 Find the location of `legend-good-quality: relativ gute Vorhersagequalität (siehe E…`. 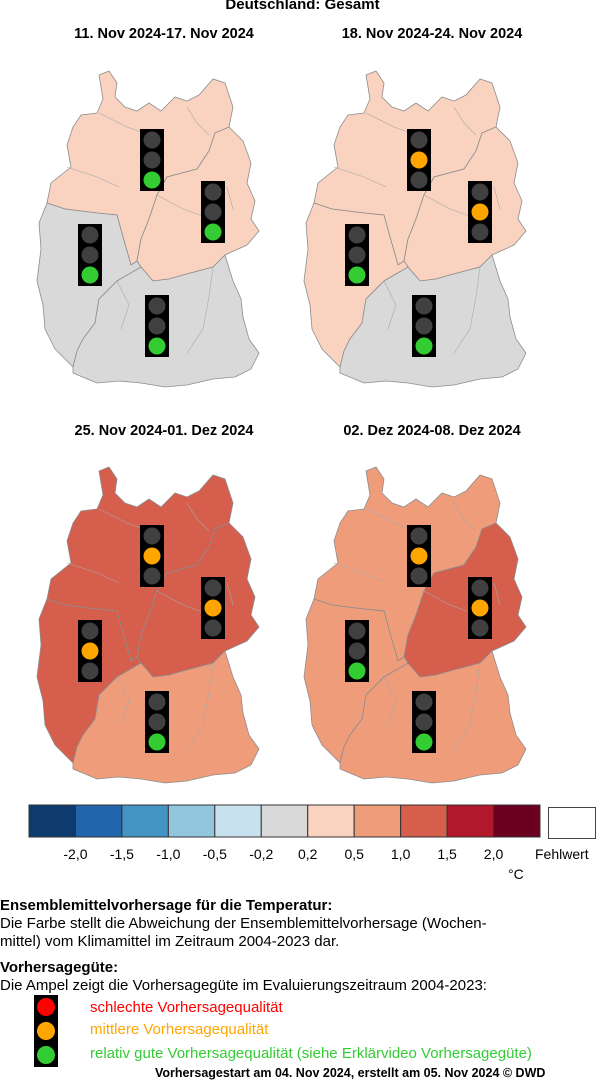

legend-good-quality: relativ gute Vorhersagequalität (siehe E… is located at coordinates (311, 1053).